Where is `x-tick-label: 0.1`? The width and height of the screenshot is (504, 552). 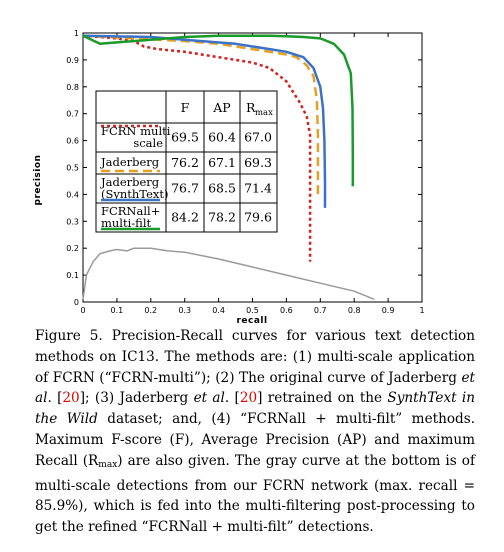 x-tick-label: 0.1 is located at coordinates (117, 310).